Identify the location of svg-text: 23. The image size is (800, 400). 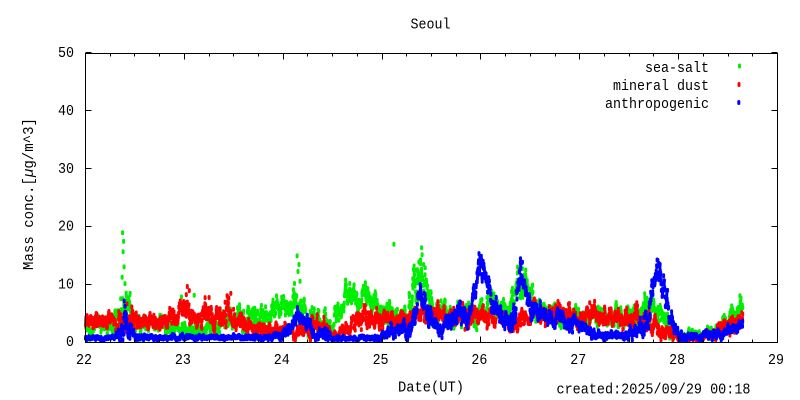
(183, 360).